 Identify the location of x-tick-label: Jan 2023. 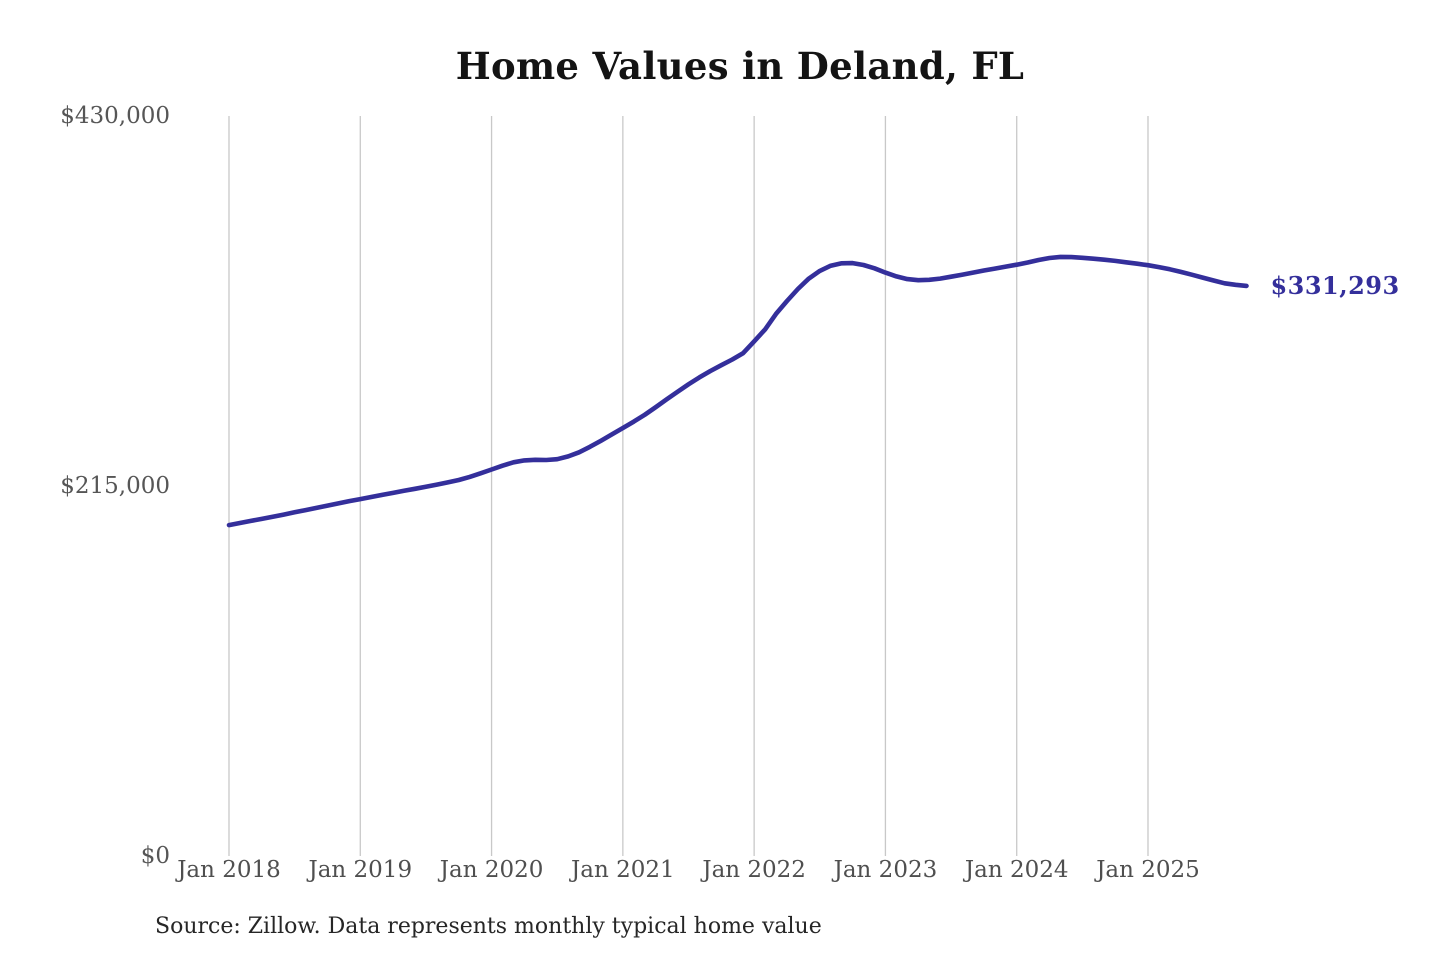
(885, 870).